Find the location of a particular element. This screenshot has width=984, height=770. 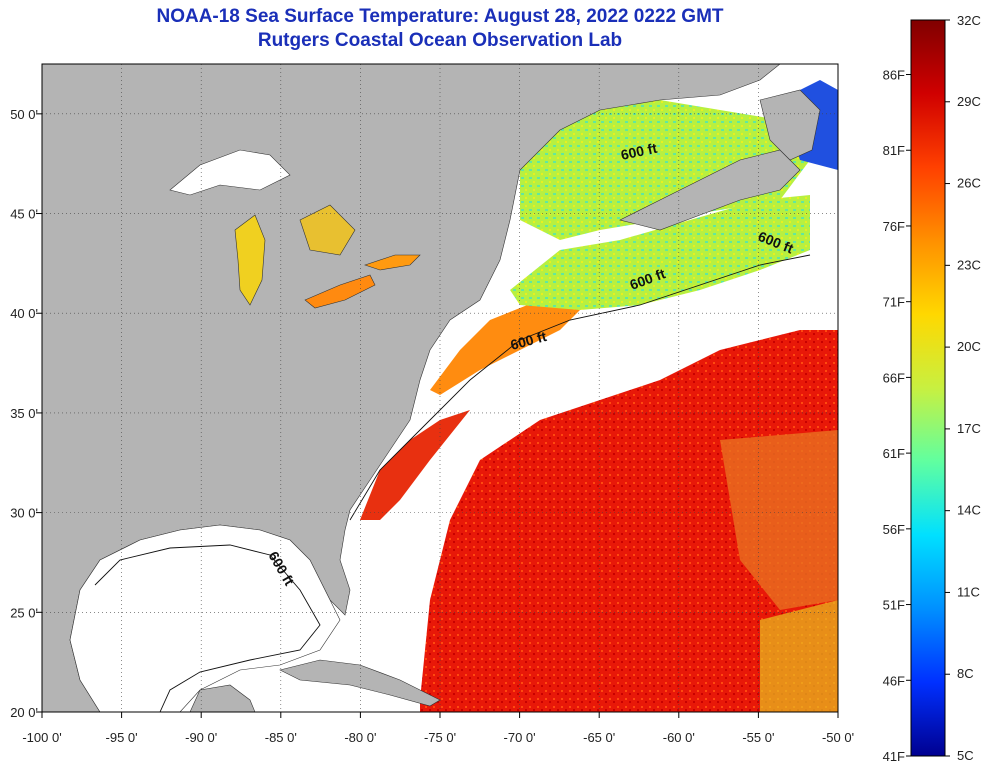

lon-tick-label: -90 0' is located at coordinates (201, 737).